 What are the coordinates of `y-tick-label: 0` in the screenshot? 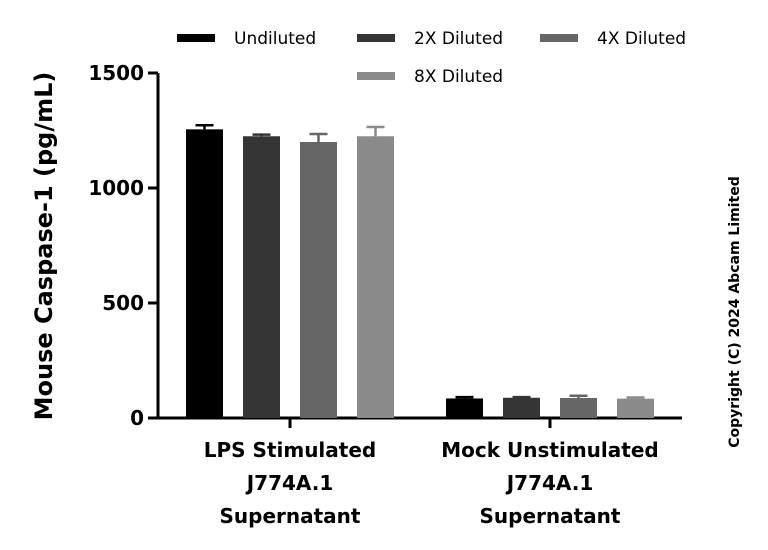 It's located at (137, 418).